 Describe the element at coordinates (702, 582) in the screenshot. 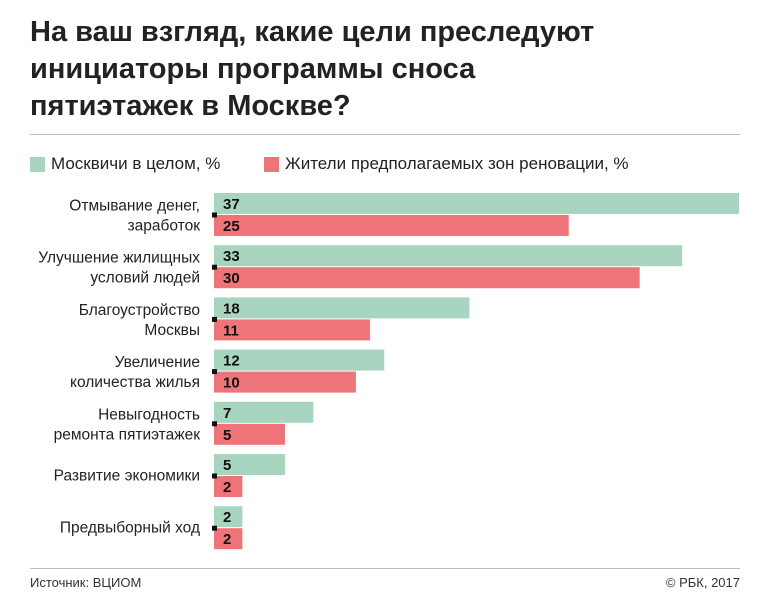

I see `copyright-note: © РБК, 2017` at that location.